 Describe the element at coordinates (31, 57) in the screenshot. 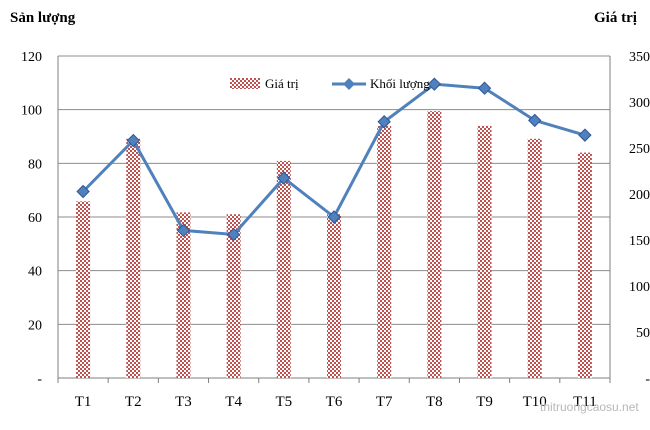

I see `left-tick-label: 120` at that location.